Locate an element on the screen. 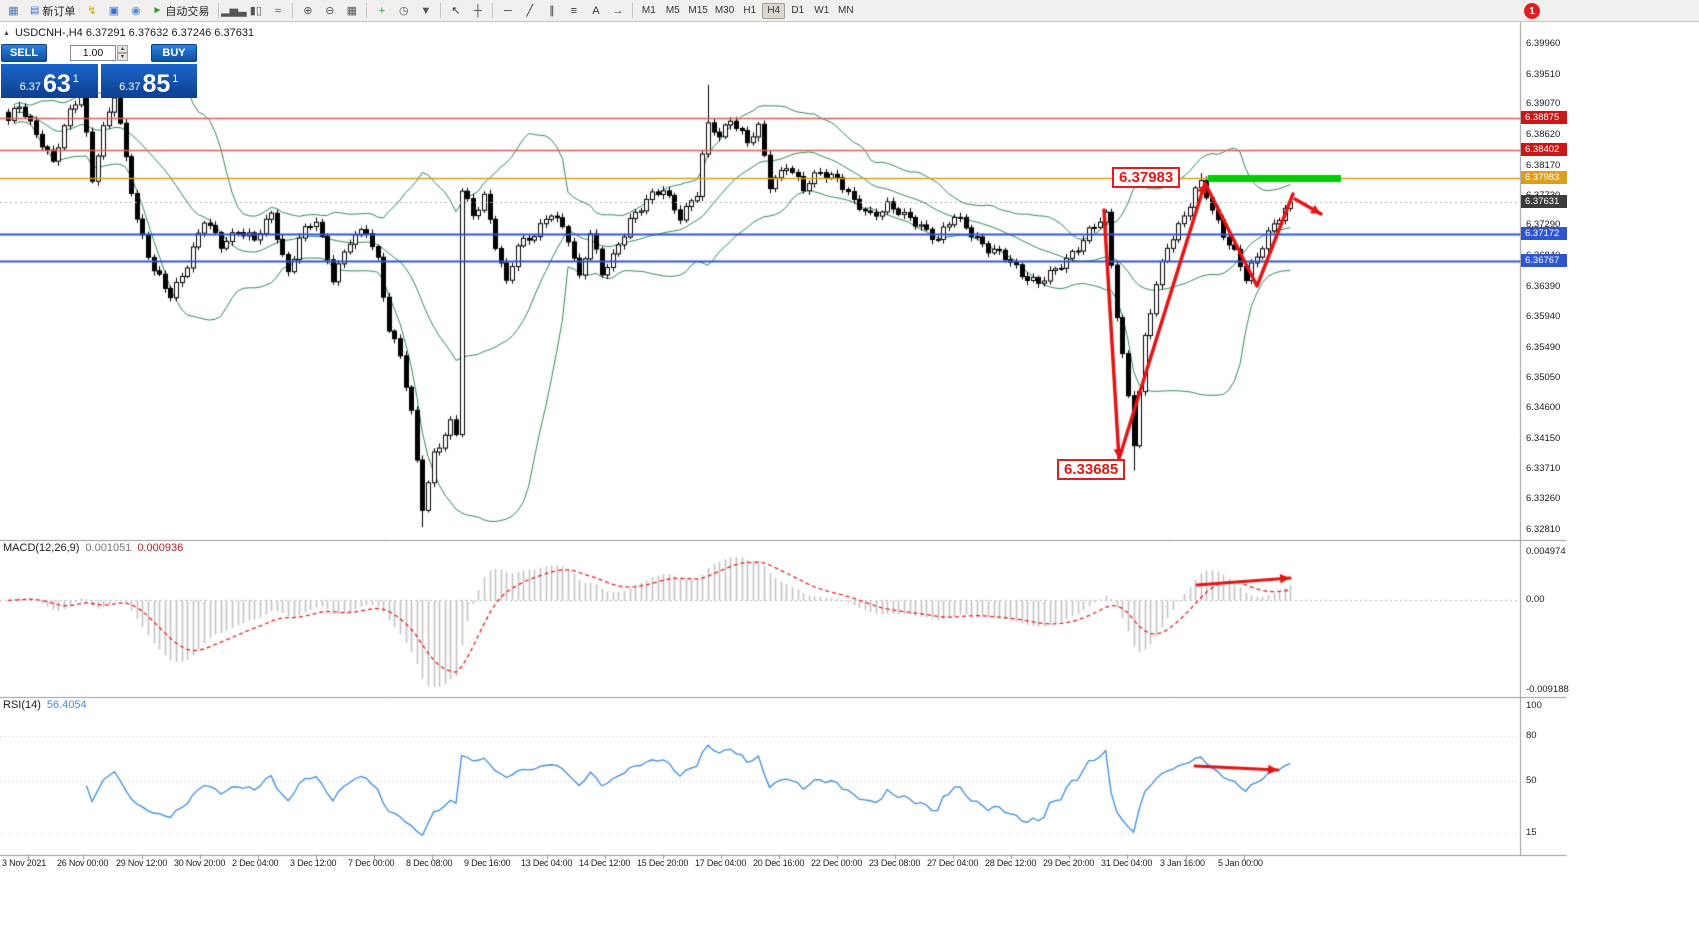 This screenshot has height=944, width=1699. rsi-value: 56.4054 is located at coordinates (66, 705).